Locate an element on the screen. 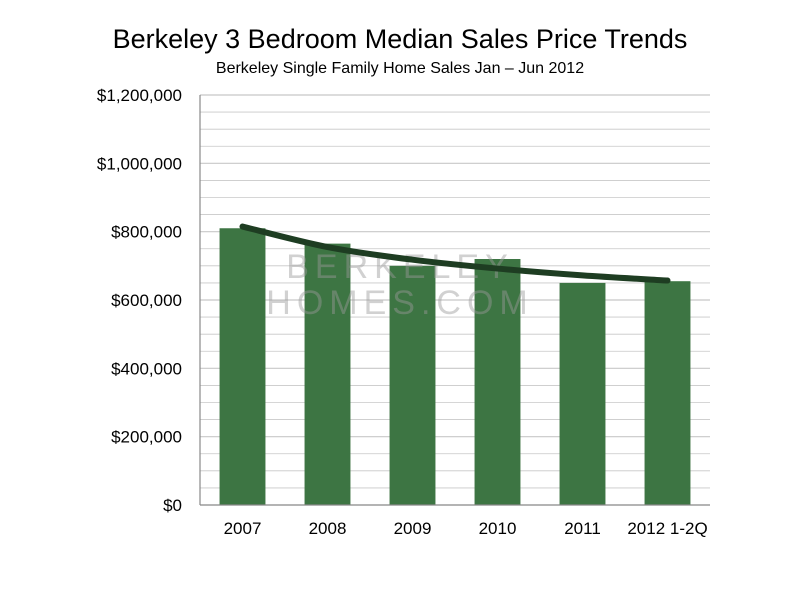  x-tick-label: 2008 is located at coordinates (328, 528).